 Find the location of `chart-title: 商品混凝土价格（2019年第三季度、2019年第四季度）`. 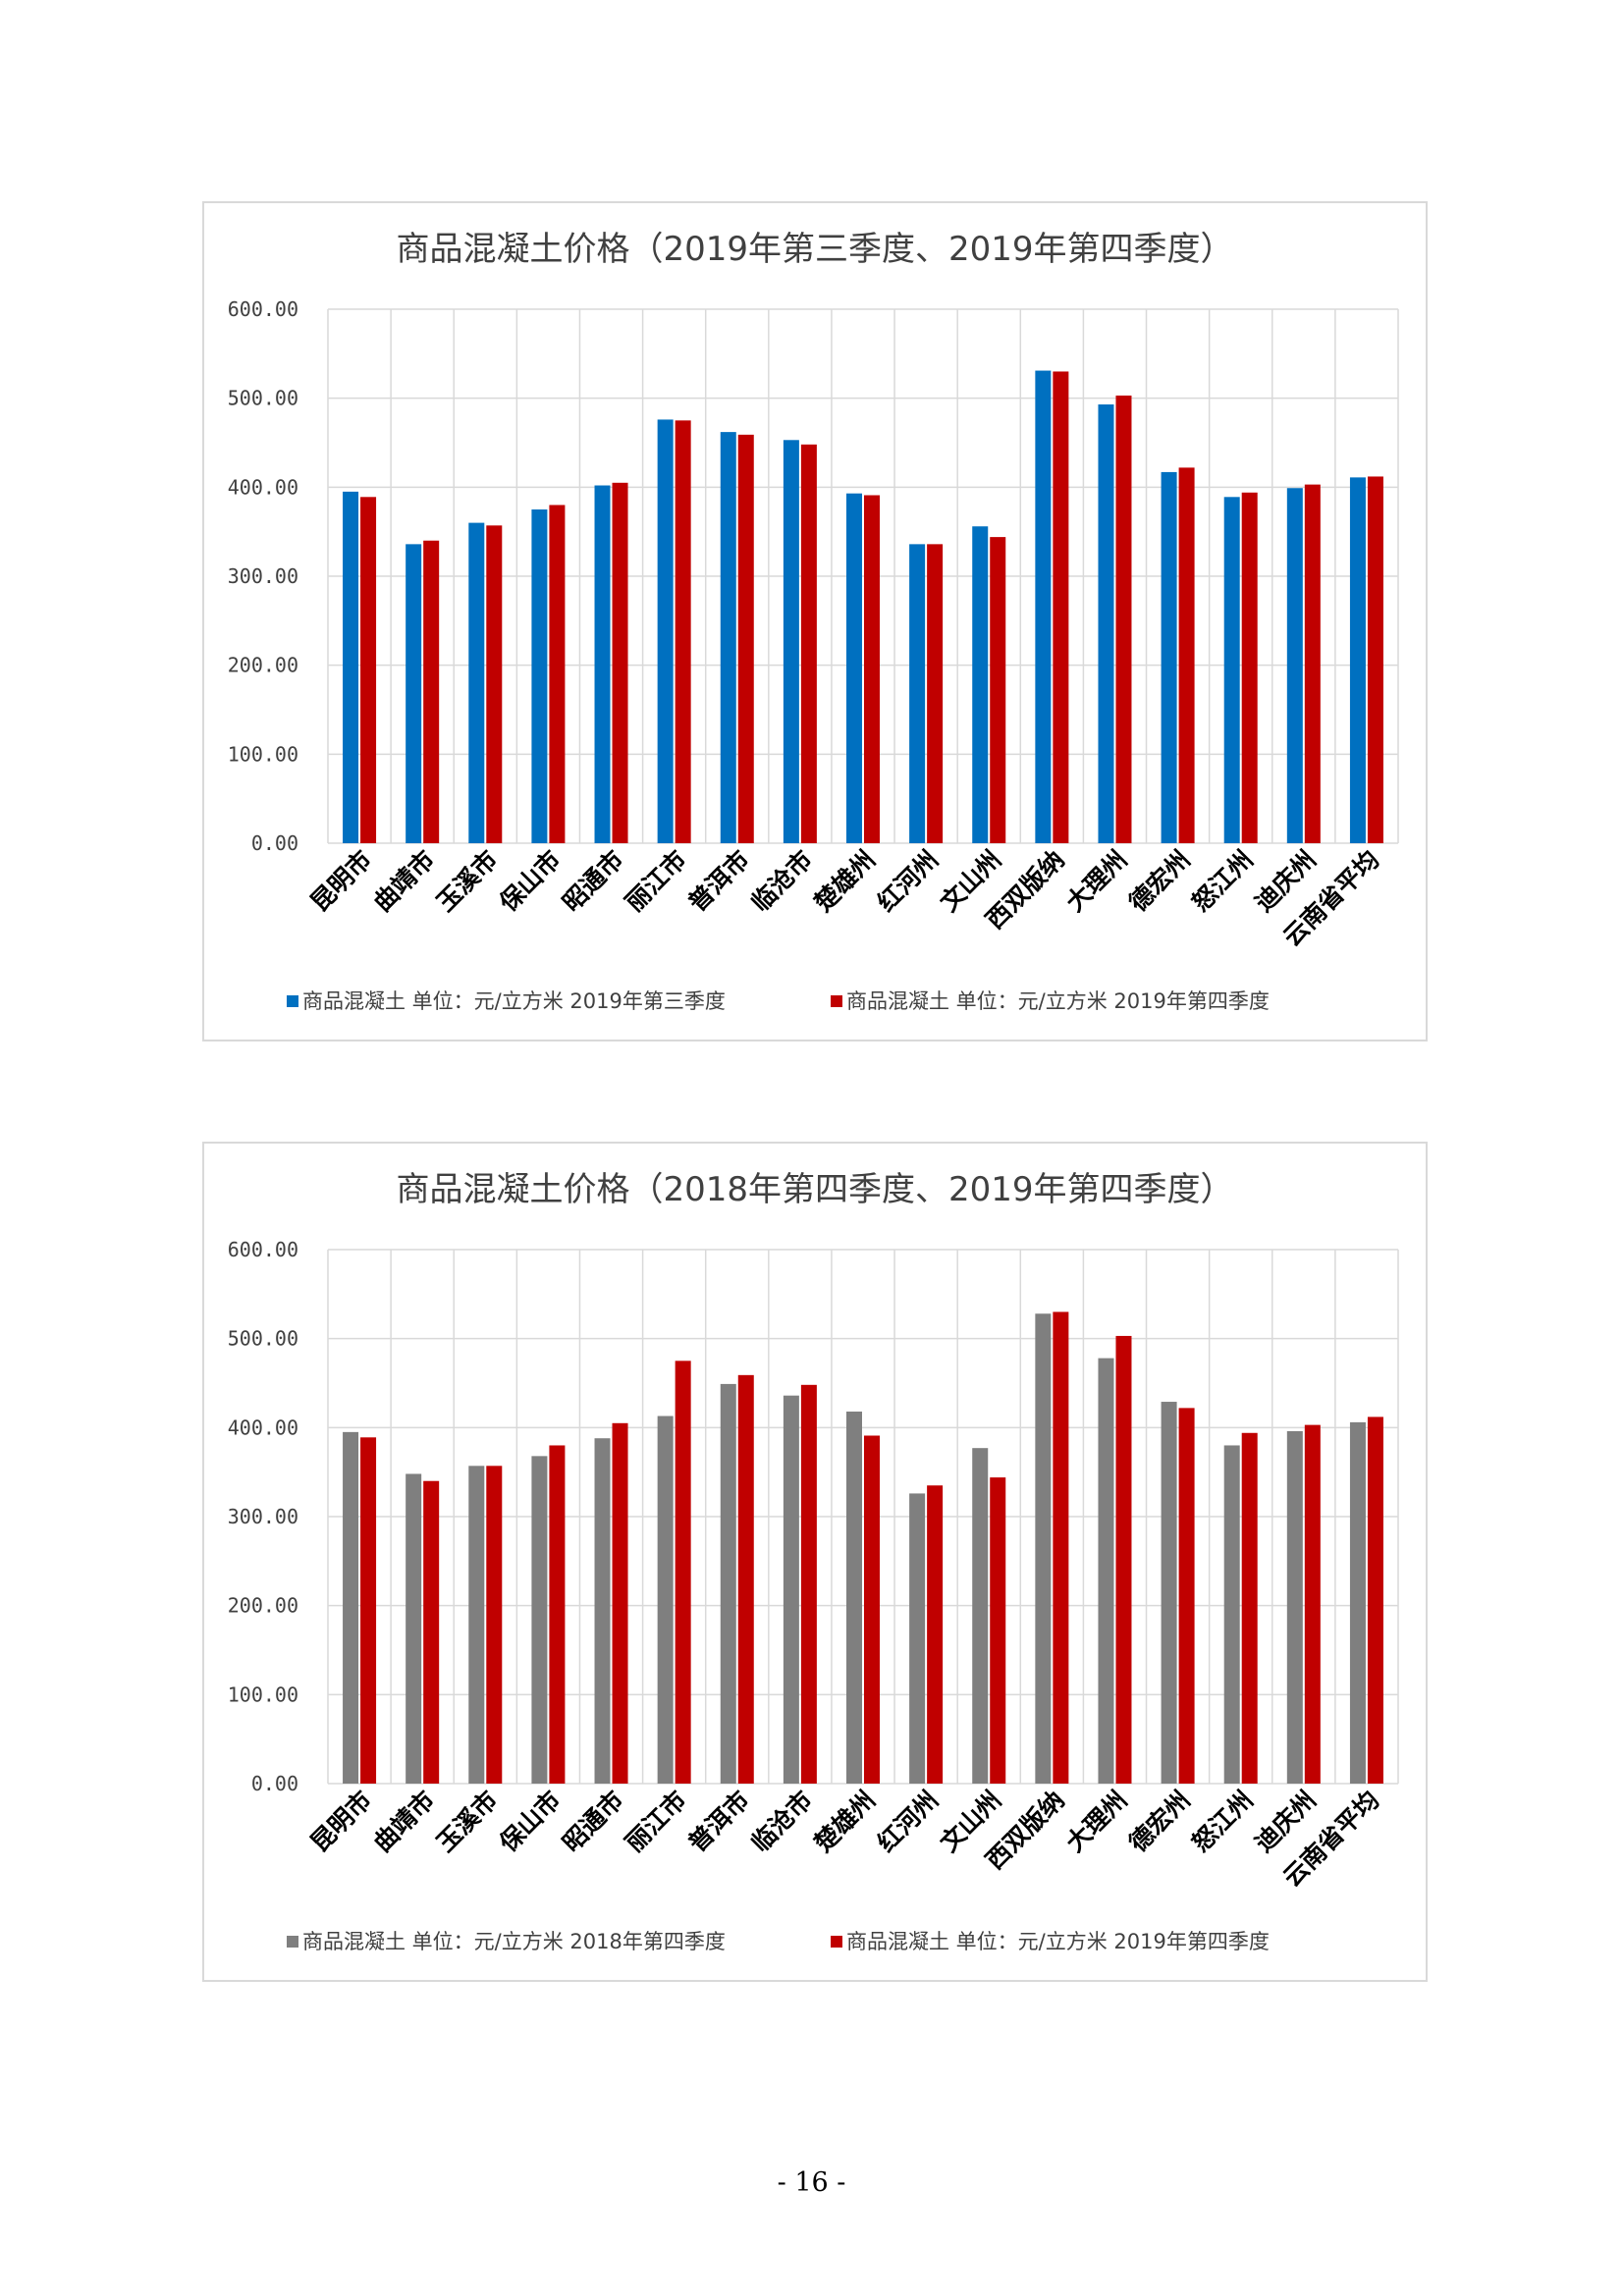

chart-title: 商品混凝土价格（2019年第三季度、2019年第四季度） is located at coordinates (814, 250).